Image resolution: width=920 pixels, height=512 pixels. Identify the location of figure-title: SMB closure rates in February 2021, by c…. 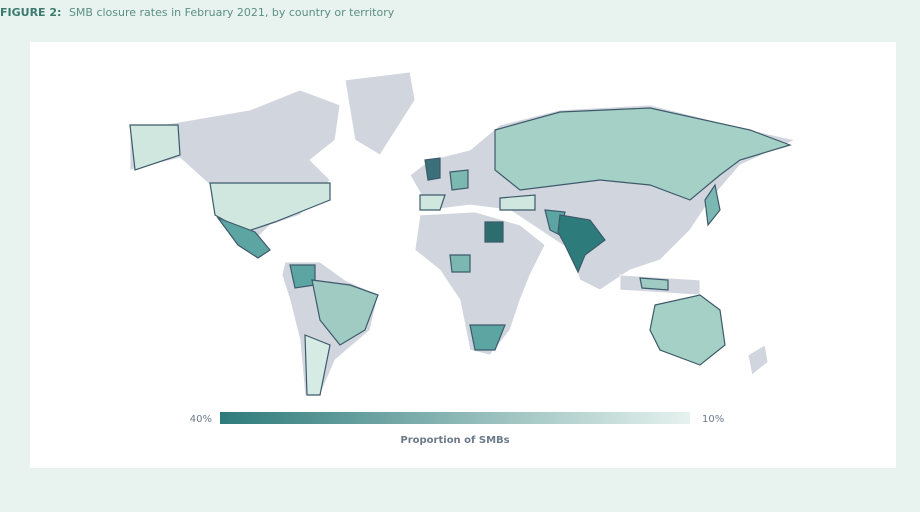
(232, 12).